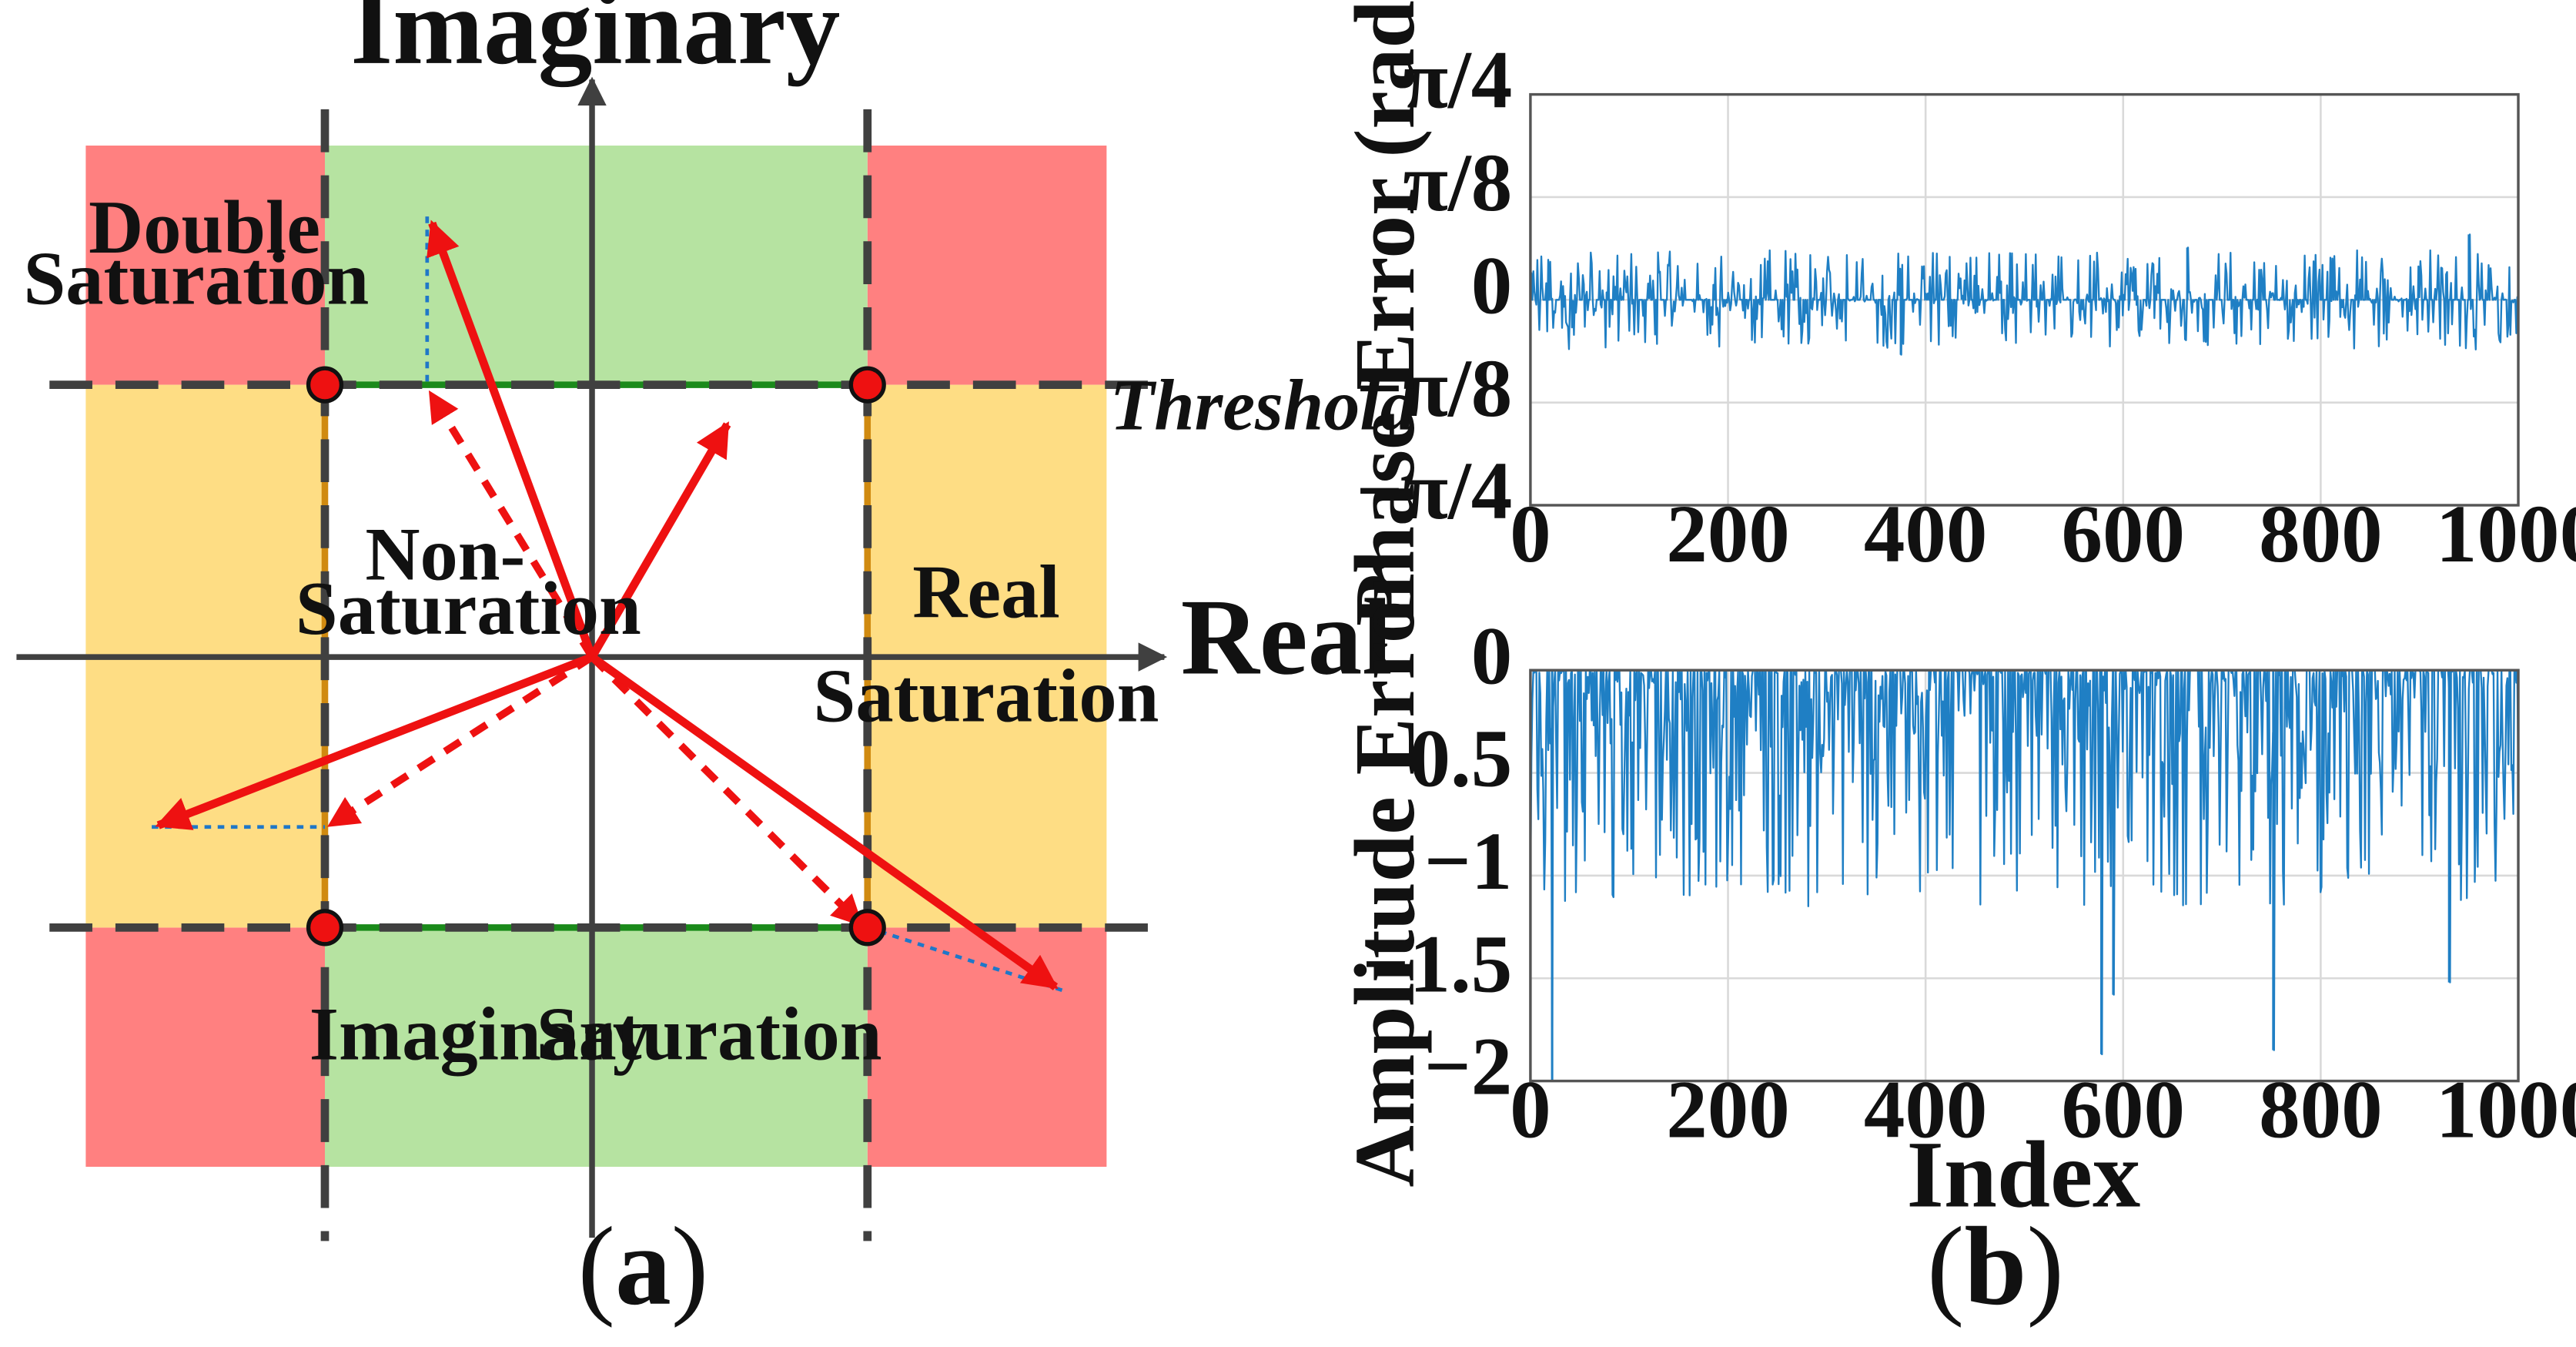  Describe the element at coordinates (1385, 313) in the screenshot. I see `phase-error-y-label: Phase Error (rad)` at that location.